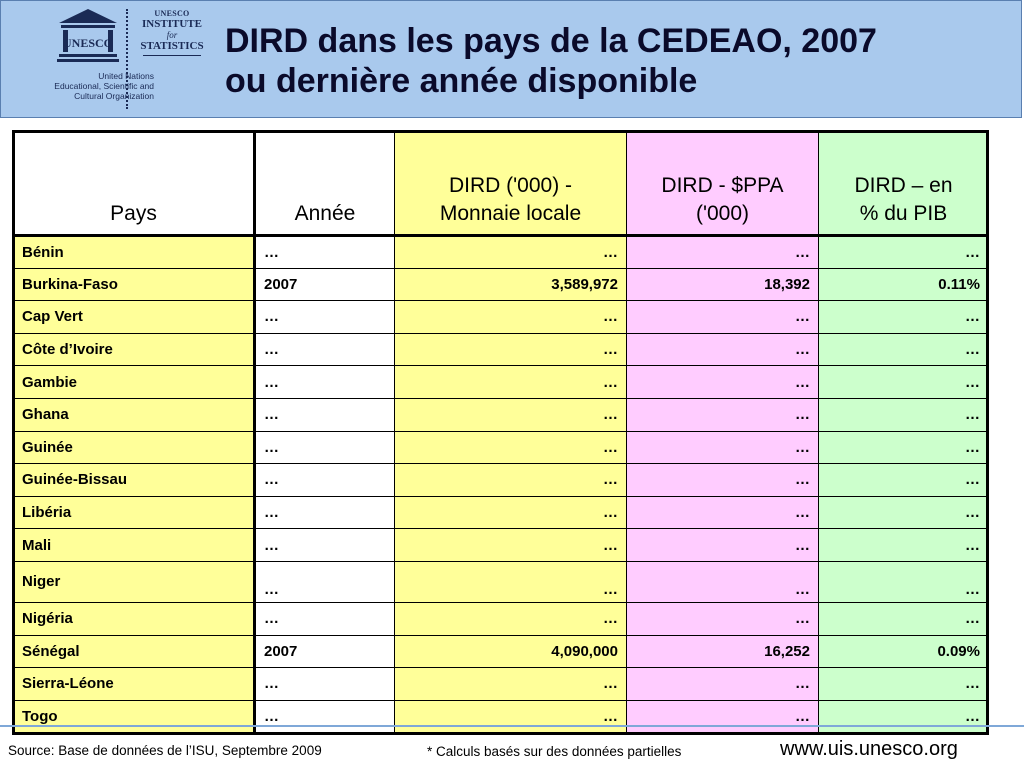  I want to click on logo-divider, so click(128, 59).